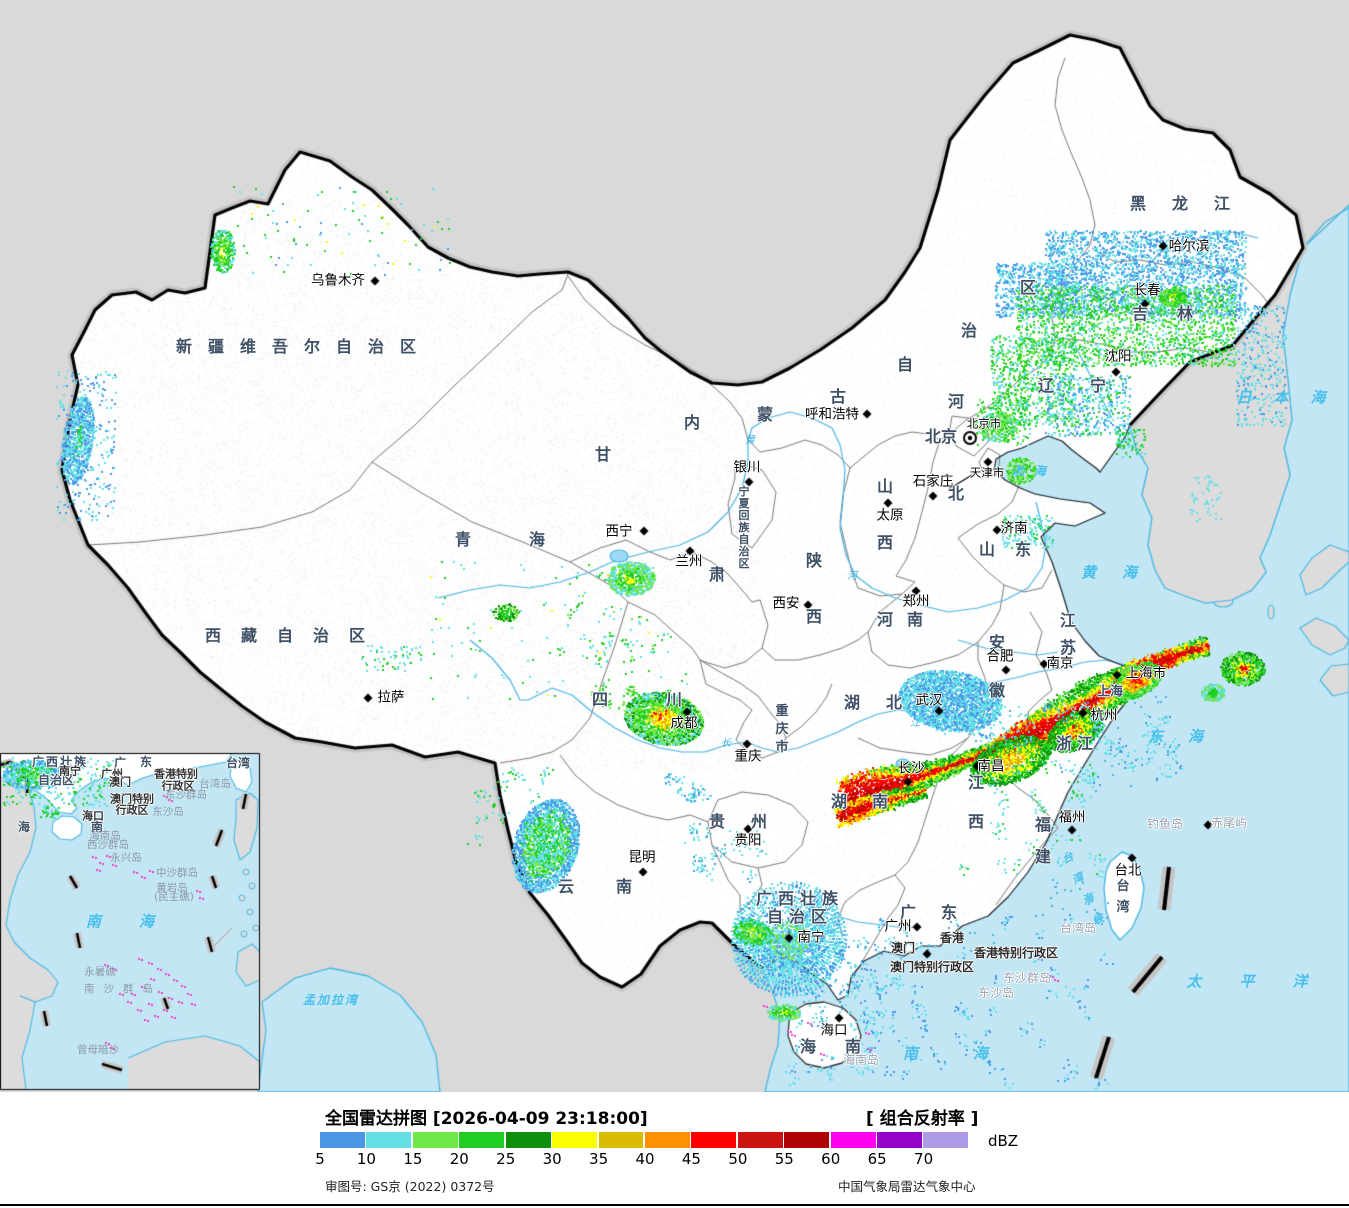 The image size is (1349, 1208). Describe the element at coordinates (691, 1159) in the screenshot. I see `legend-tick: 45` at that location.